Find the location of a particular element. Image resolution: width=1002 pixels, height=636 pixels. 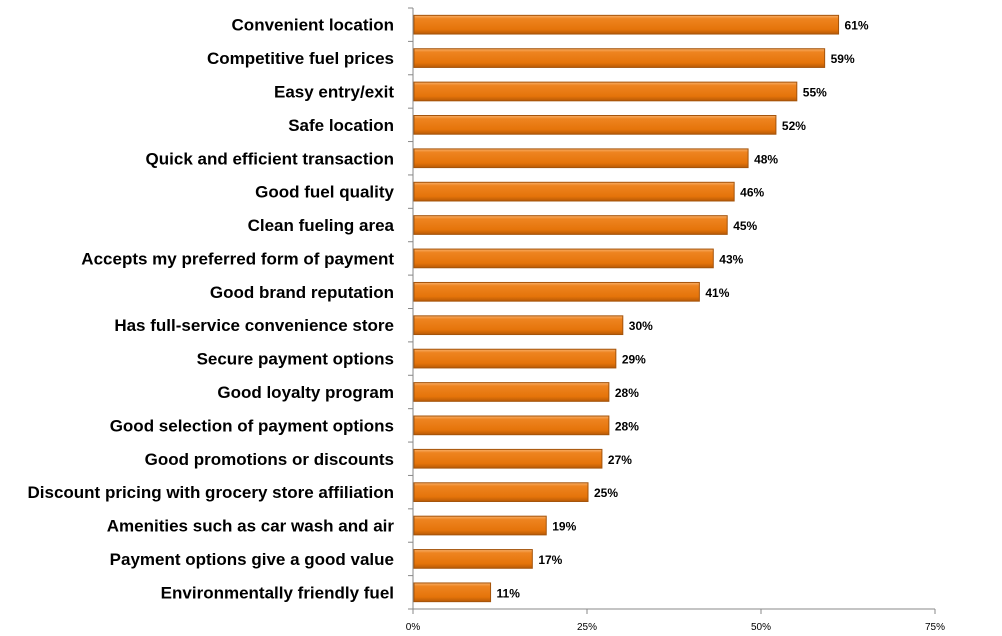

value-label: 59% is located at coordinates (843, 59).